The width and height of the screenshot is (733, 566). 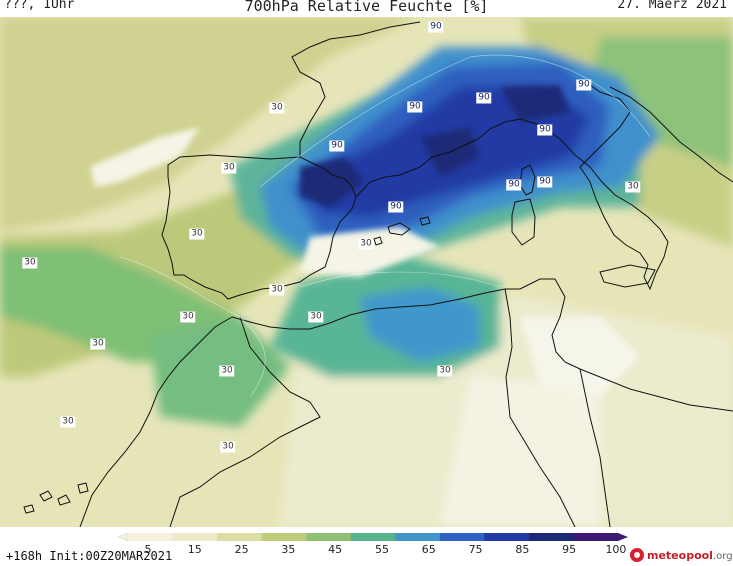 What do you see at coordinates (56, 498) in the screenshot?
I see `canary-islands` at bounding box center [56, 498].